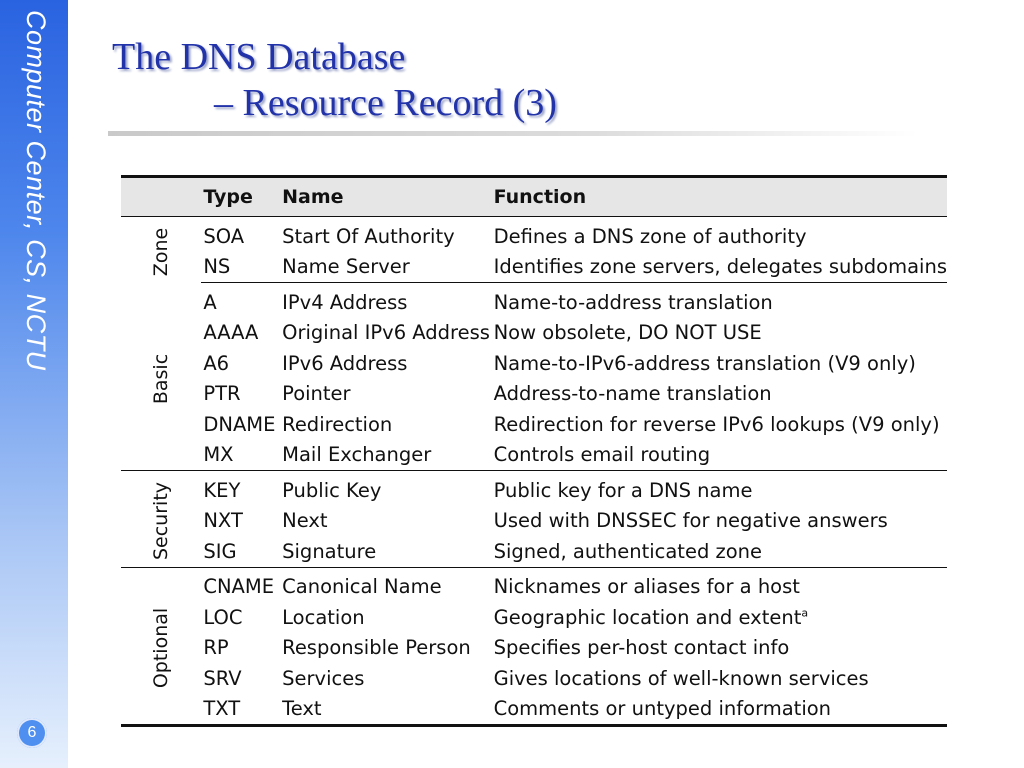 Image resolution: width=1024 pixels, height=768 pixels. Describe the element at coordinates (388, 710) in the screenshot. I see `cell-name: Text` at that location.